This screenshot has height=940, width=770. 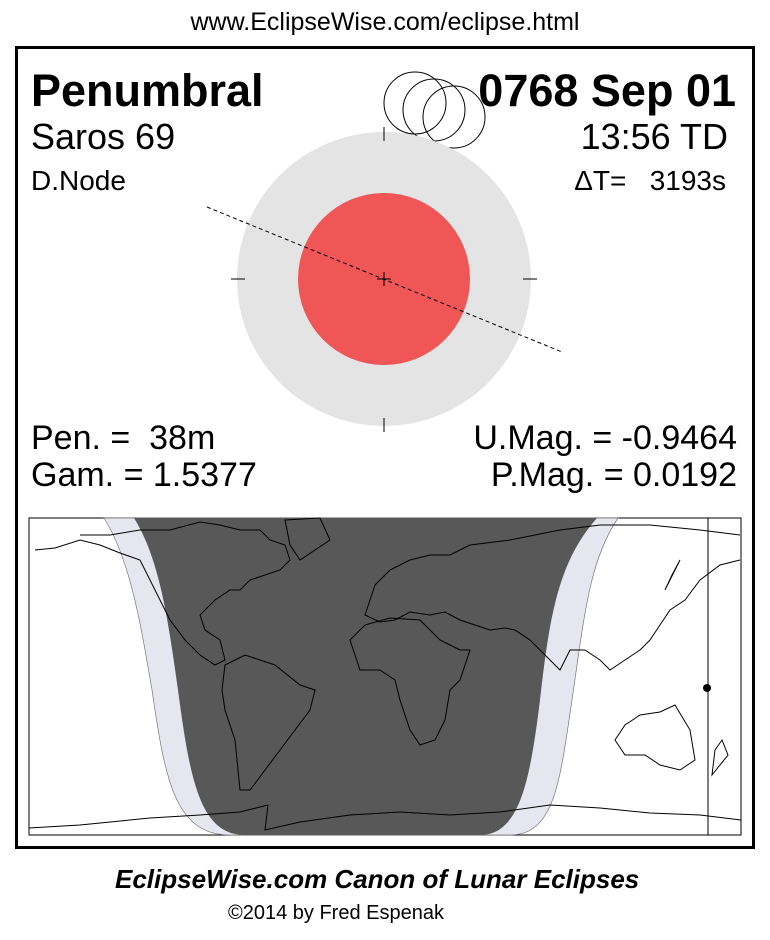 What do you see at coordinates (144, 475) in the screenshot?
I see `gamma: Gam. = 1.5377` at bounding box center [144, 475].